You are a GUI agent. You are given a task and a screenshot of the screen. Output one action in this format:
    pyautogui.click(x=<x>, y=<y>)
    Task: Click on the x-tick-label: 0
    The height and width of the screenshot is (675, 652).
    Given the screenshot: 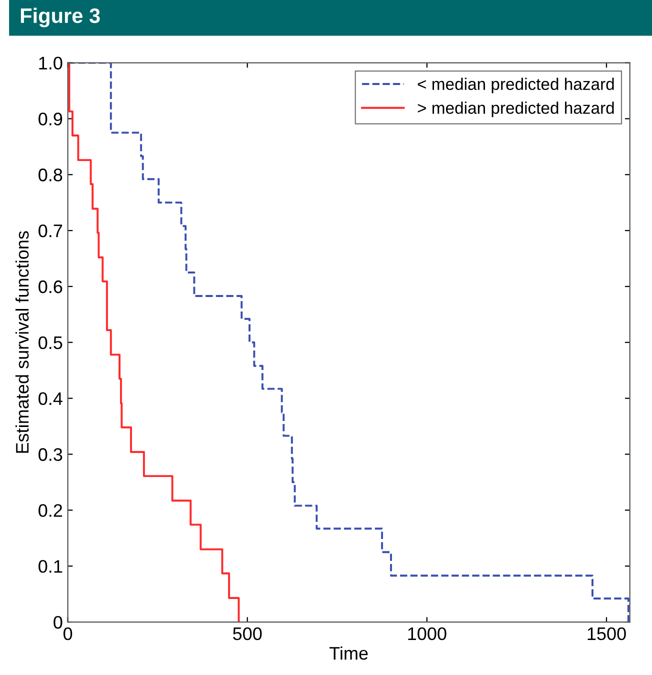 What is the action you would take?
    pyautogui.click(x=67, y=633)
    